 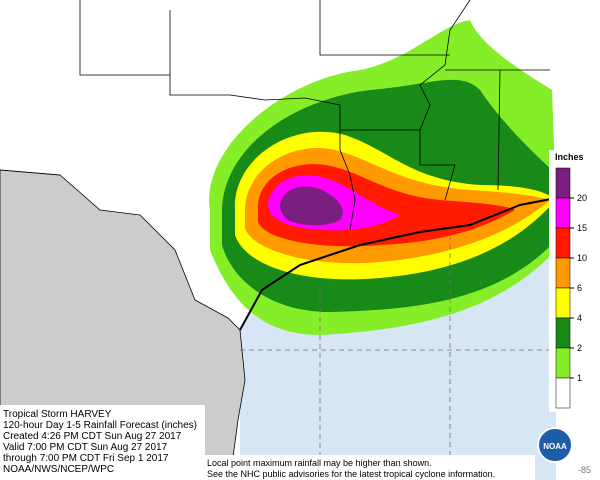 What do you see at coordinates (579, 318) in the screenshot?
I see `legend-label: 4` at bounding box center [579, 318].